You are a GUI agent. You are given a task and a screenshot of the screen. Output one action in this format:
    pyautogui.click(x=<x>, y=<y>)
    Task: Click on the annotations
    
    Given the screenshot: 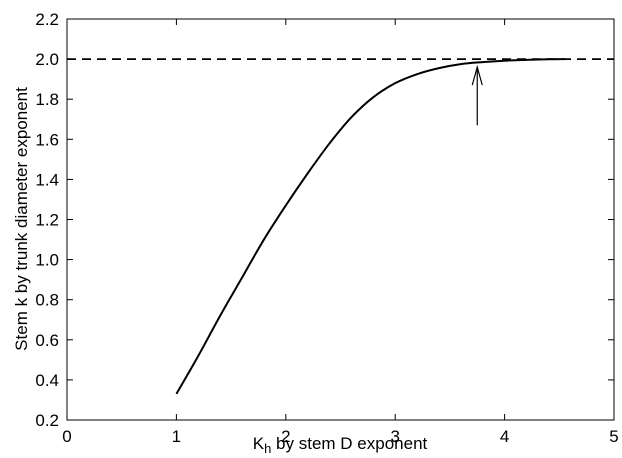 What is the action you would take?
    pyautogui.click(x=477, y=95)
    